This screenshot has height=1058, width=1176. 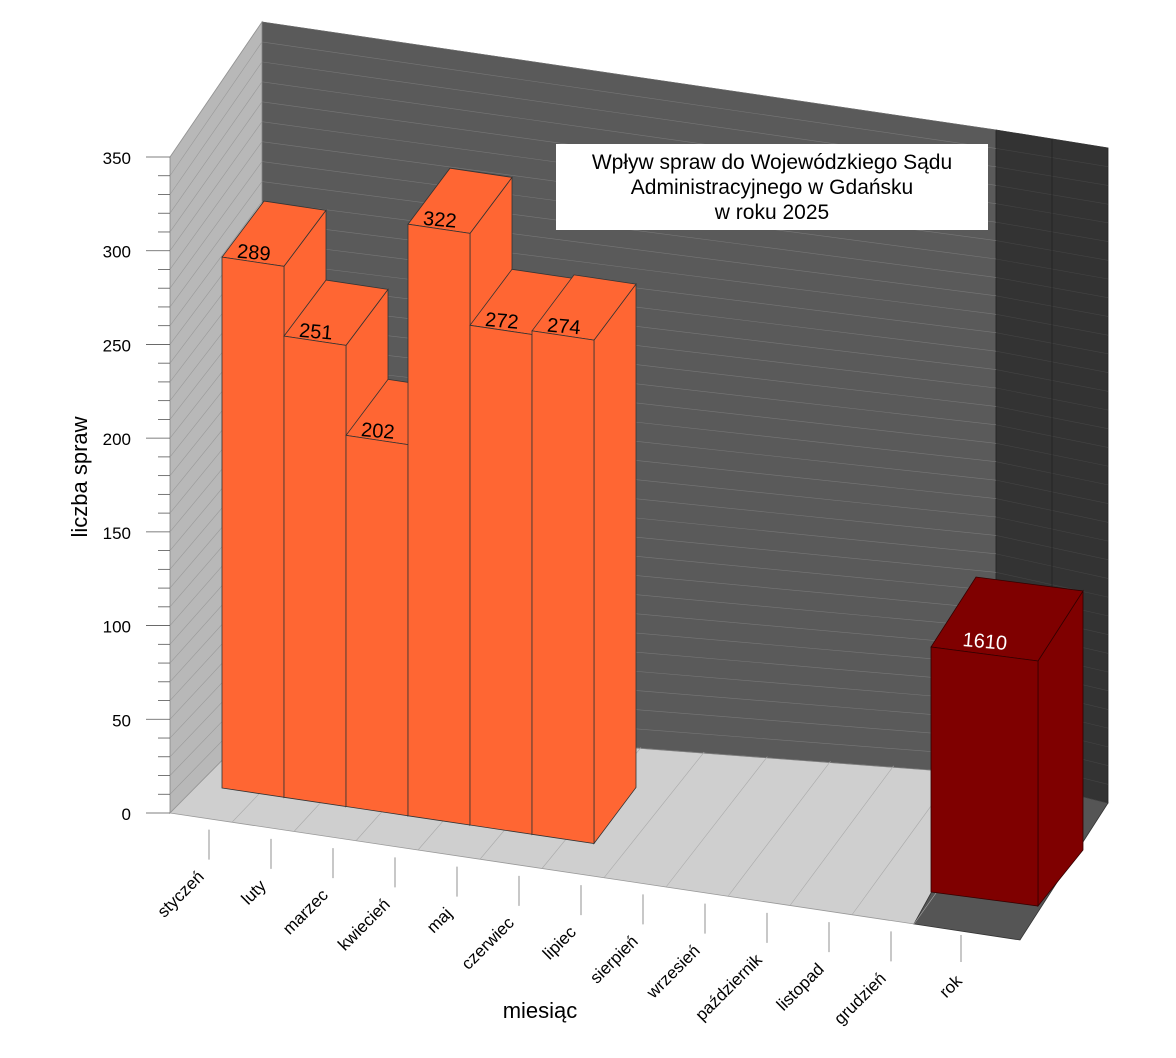 What do you see at coordinates (439, 920) in the screenshot?
I see `x-tick-label: maj` at bounding box center [439, 920].